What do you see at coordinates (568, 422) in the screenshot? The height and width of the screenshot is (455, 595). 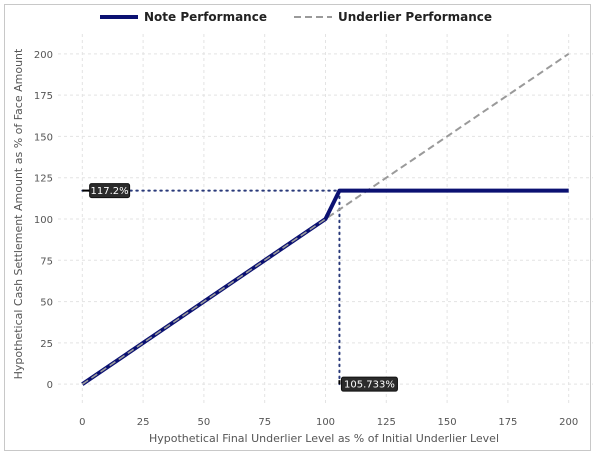 I see `x-tick-label: 200` at bounding box center [568, 422].